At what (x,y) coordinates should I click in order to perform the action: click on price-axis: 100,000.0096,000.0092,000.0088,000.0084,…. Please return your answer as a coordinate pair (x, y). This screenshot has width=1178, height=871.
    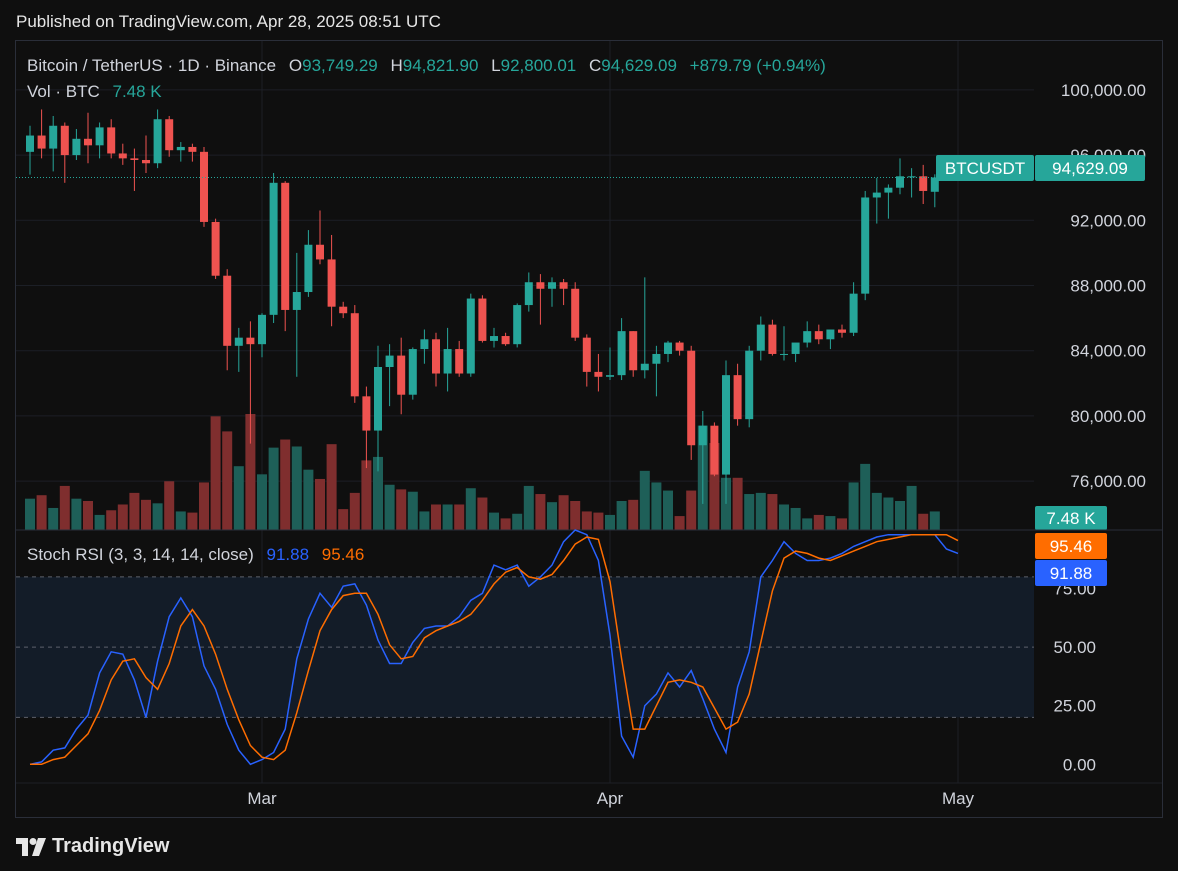
    Looking at the image, I should click on (1103, 286).